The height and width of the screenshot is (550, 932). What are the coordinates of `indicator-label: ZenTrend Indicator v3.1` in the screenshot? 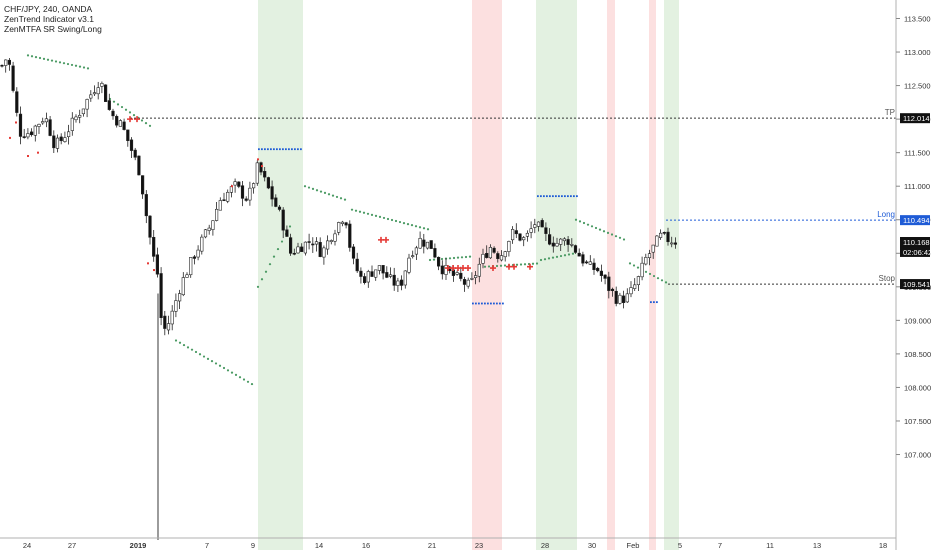 It's located at (49, 19).